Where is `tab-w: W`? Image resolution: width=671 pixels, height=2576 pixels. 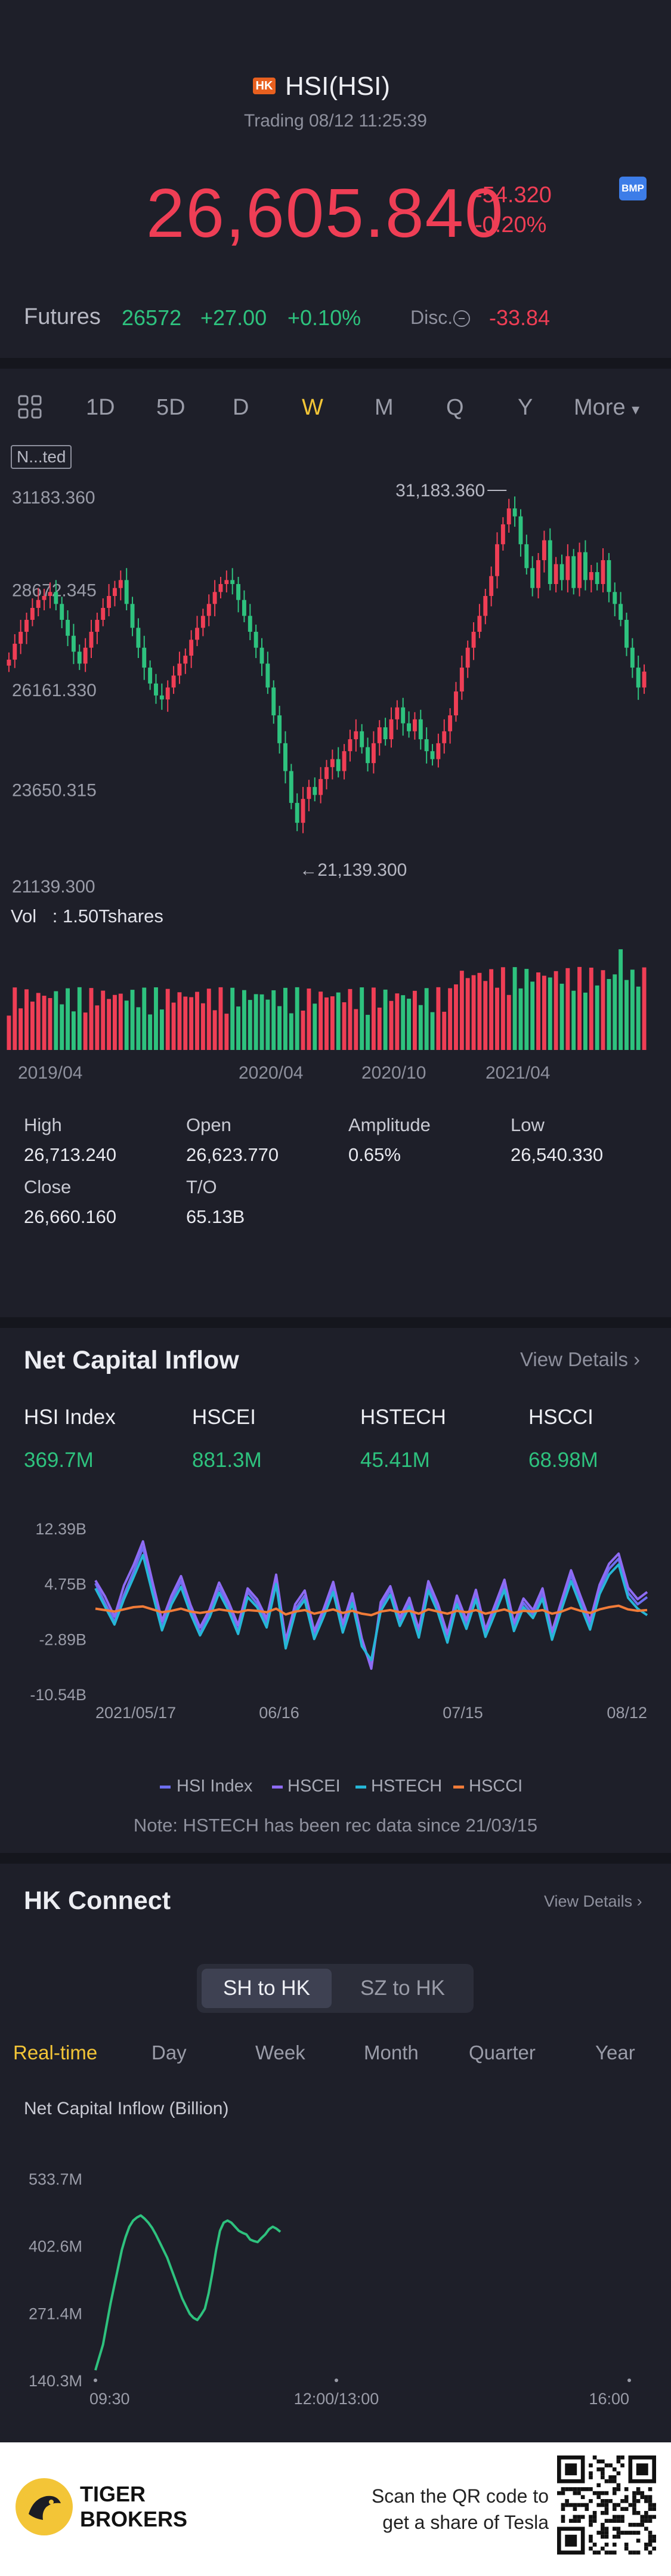 tab-w: W is located at coordinates (312, 408).